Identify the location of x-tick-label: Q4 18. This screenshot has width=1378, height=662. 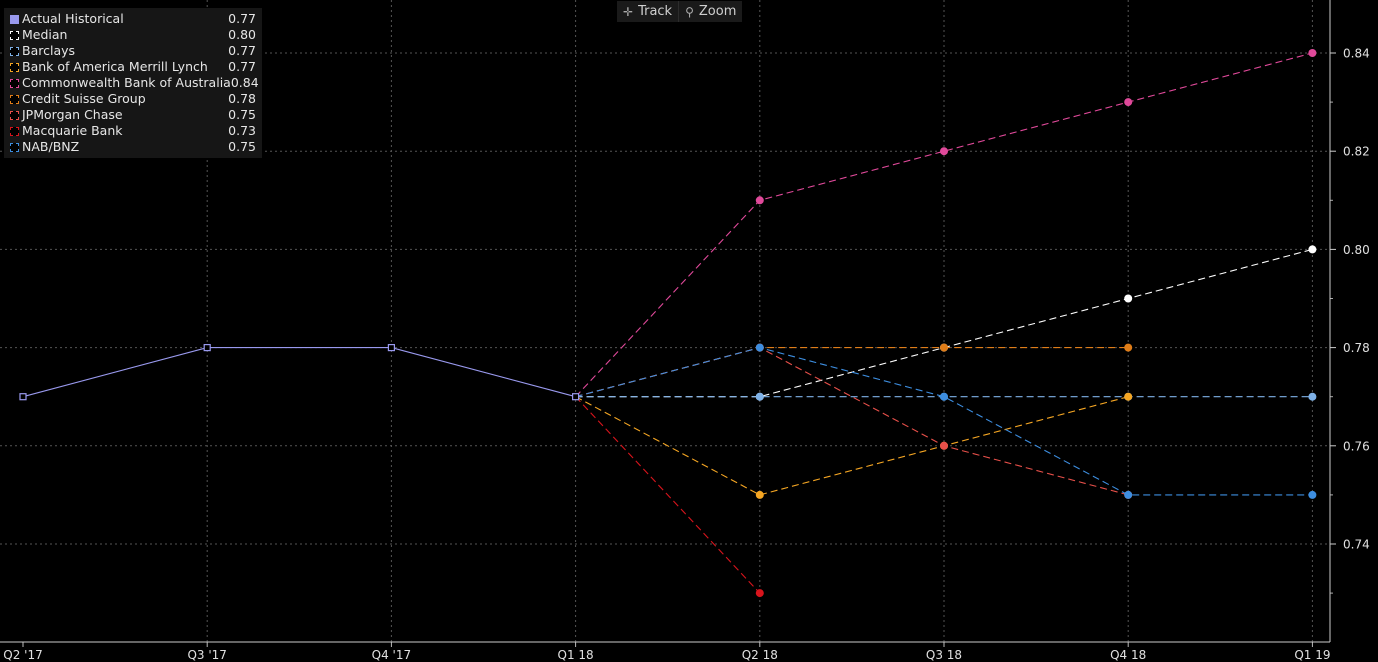
(1128, 655).